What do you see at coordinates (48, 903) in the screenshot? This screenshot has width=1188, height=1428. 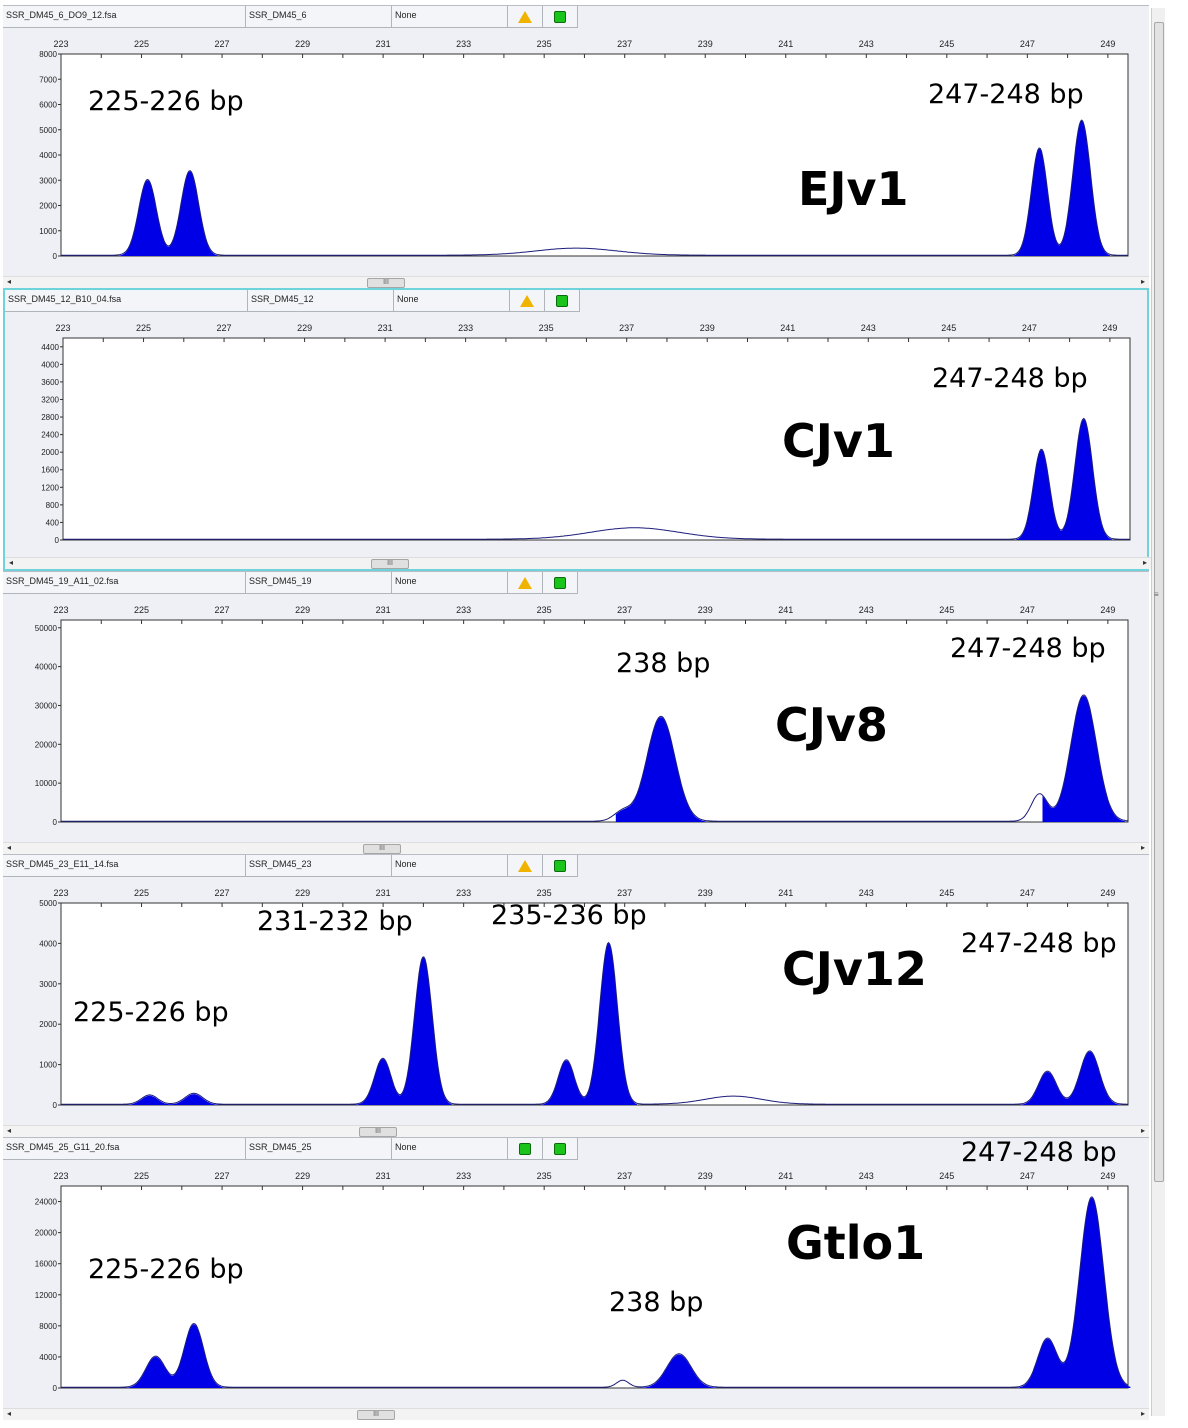 I see `y-tick-label: 5000` at bounding box center [48, 903].